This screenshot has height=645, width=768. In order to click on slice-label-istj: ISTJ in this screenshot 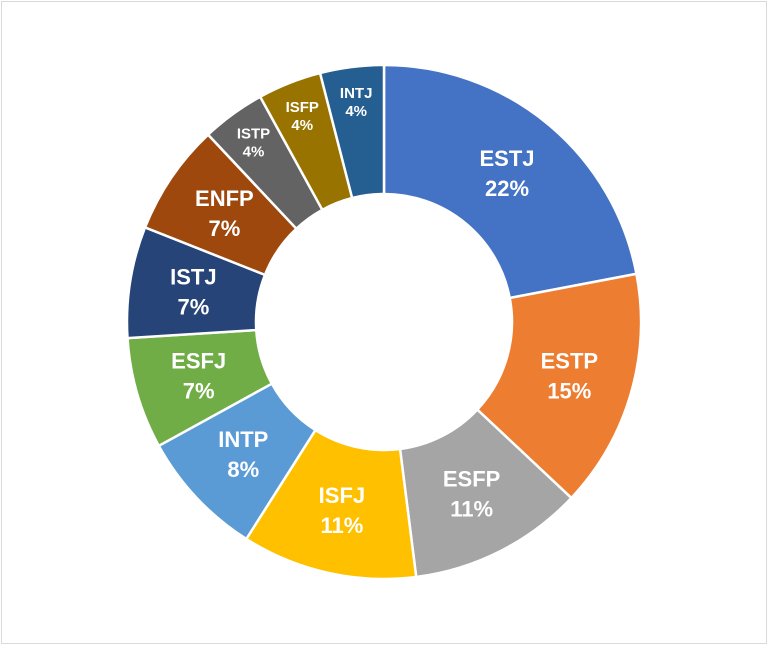, I will do `click(193, 277)`.